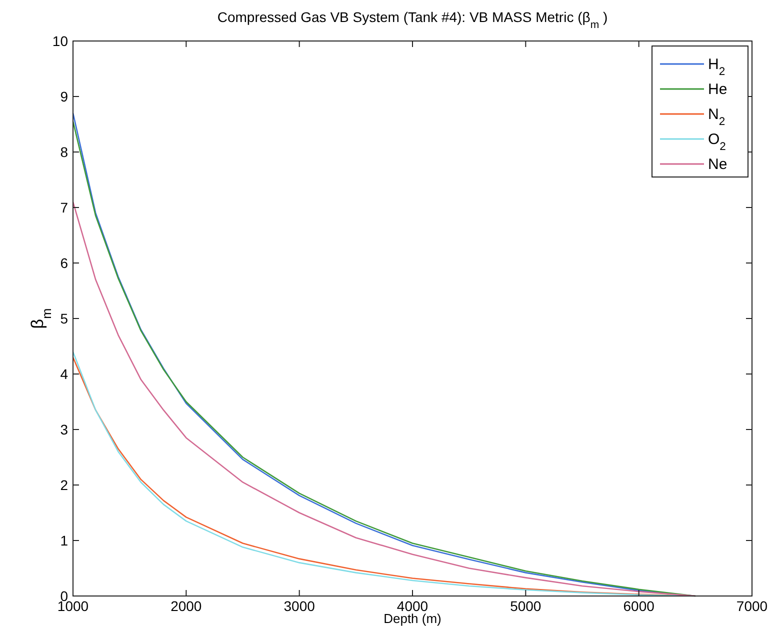 The width and height of the screenshot is (768, 626). Describe the element at coordinates (717, 117) in the screenshot. I see `legend-label: N$_{2}$` at that location.